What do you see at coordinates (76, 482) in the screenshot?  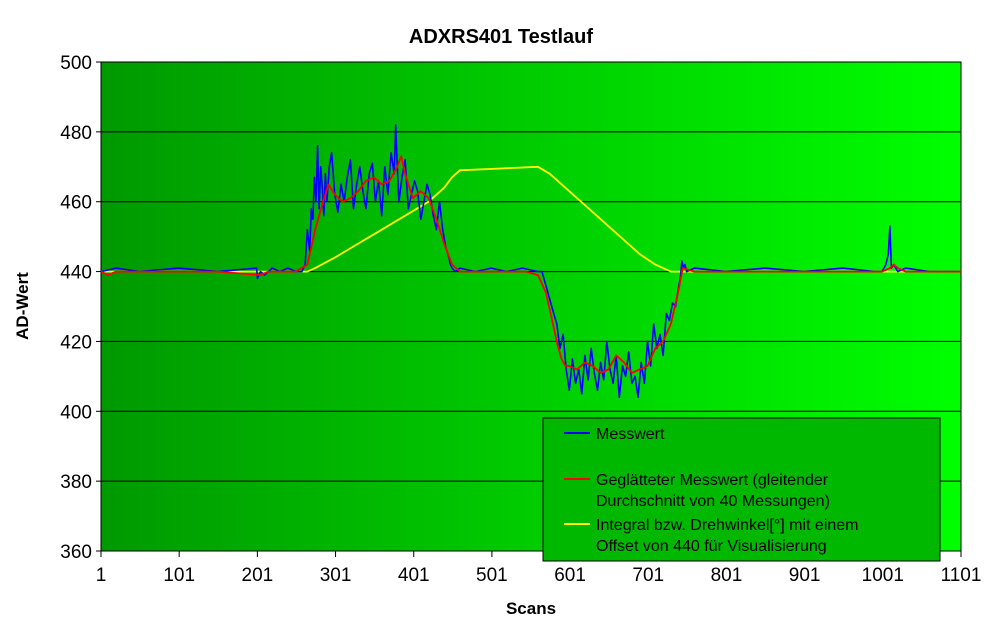 I see `y-tick-label-380: 380` at bounding box center [76, 482].